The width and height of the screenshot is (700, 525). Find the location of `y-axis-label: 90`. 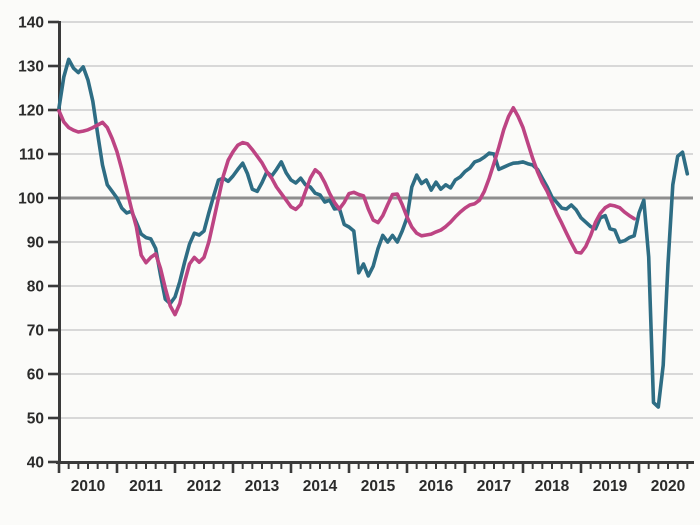

y-axis-label: 90 is located at coordinates (35, 243).